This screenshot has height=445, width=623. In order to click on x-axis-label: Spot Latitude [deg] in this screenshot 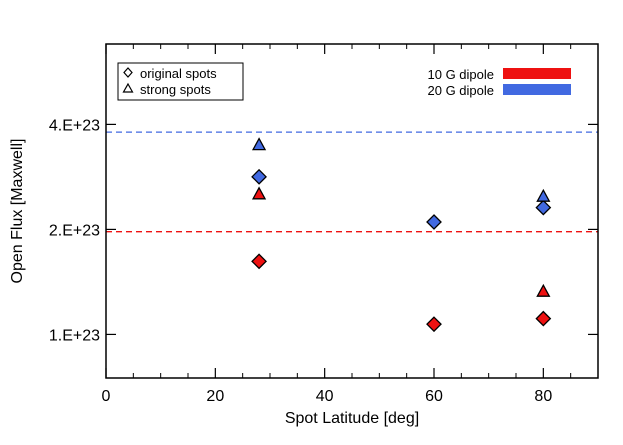, I will do `click(352, 418)`.